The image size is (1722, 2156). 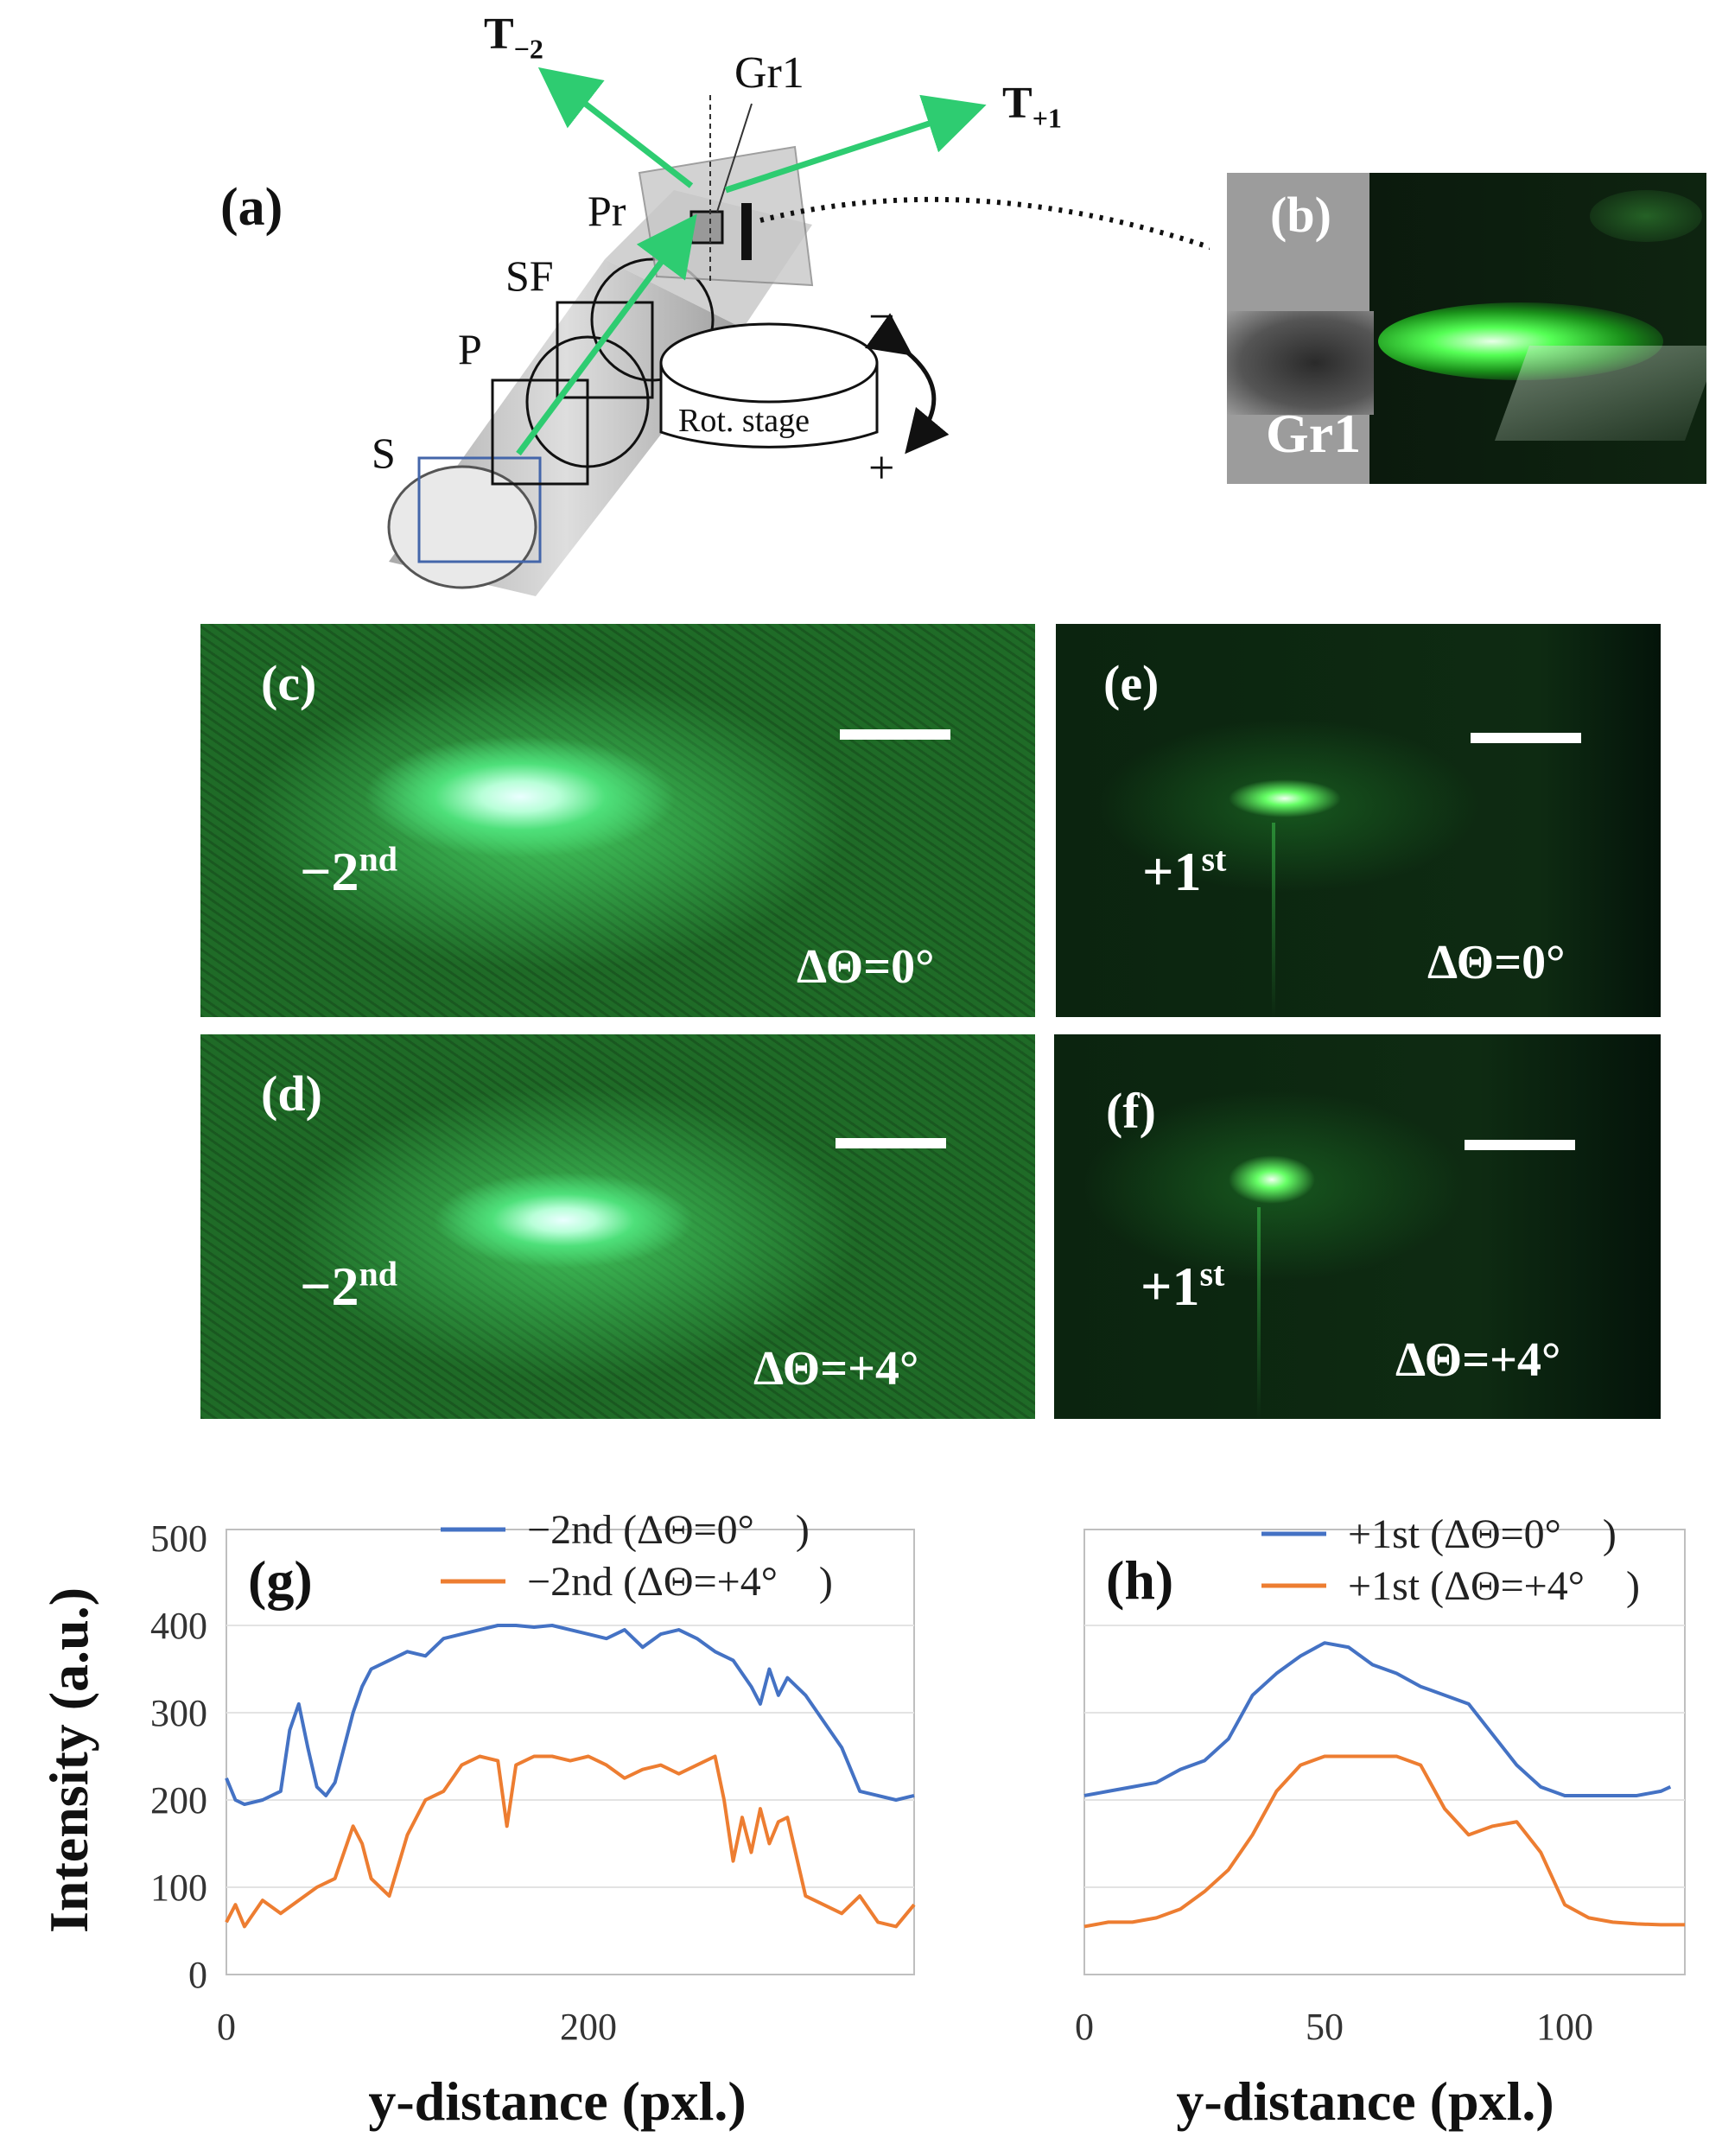 I want to click on y-axis-title-g: Intensity (a.u.), so click(x=68, y=1760).